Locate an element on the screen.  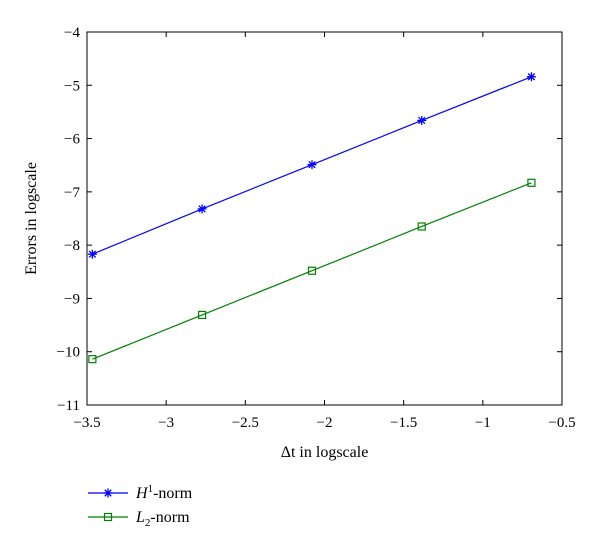
y-tick-label: −8 is located at coordinates (72, 246).